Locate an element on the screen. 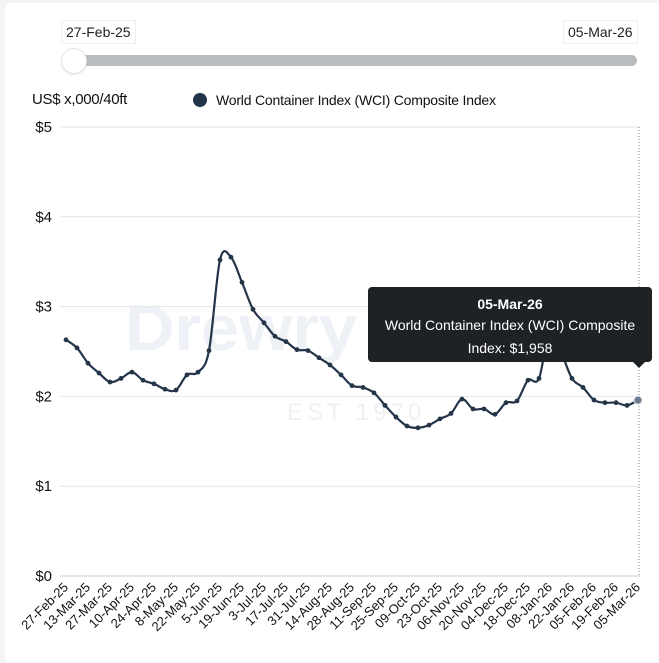 This screenshot has width=659, height=663. range-slider-handle is located at coordinates (74, 61).